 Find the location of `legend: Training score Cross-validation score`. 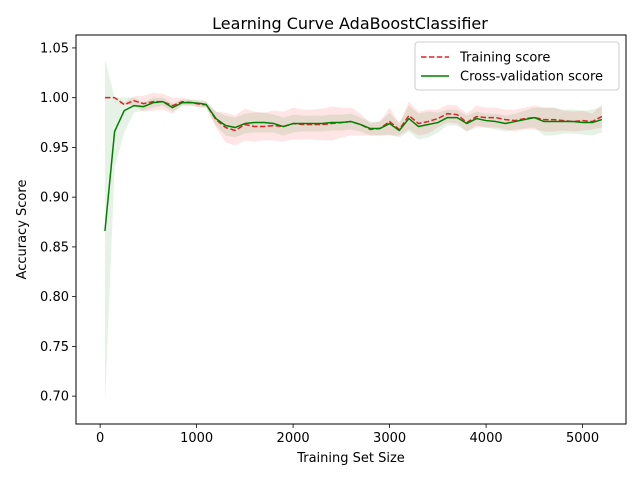

legend: Training score Cross-validation score is located at coordinates (517, 66).